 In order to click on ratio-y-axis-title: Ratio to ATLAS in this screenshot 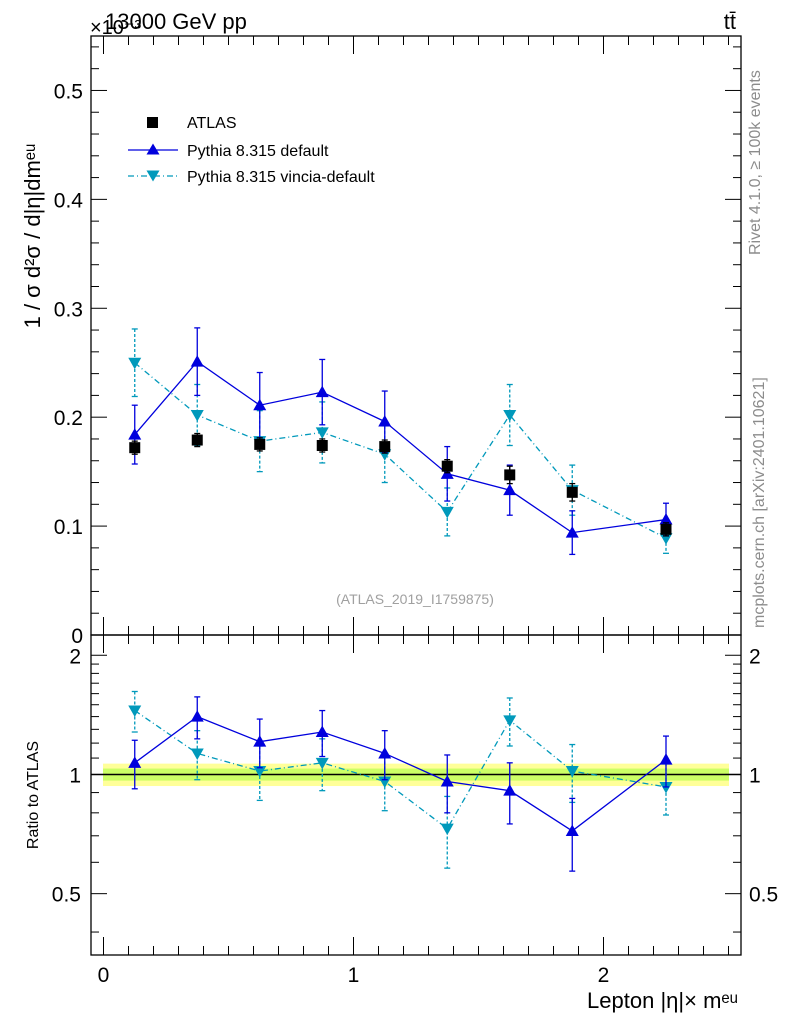, I will do `click(33, 795)`.